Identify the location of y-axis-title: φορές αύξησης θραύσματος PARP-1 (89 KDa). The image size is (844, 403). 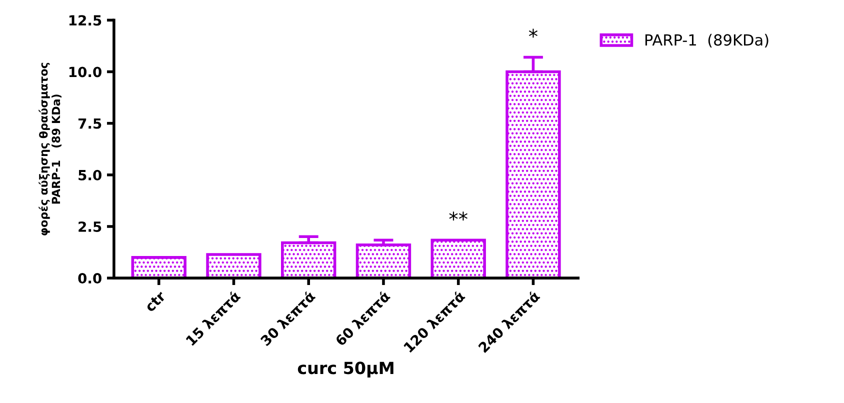
(50, 149).